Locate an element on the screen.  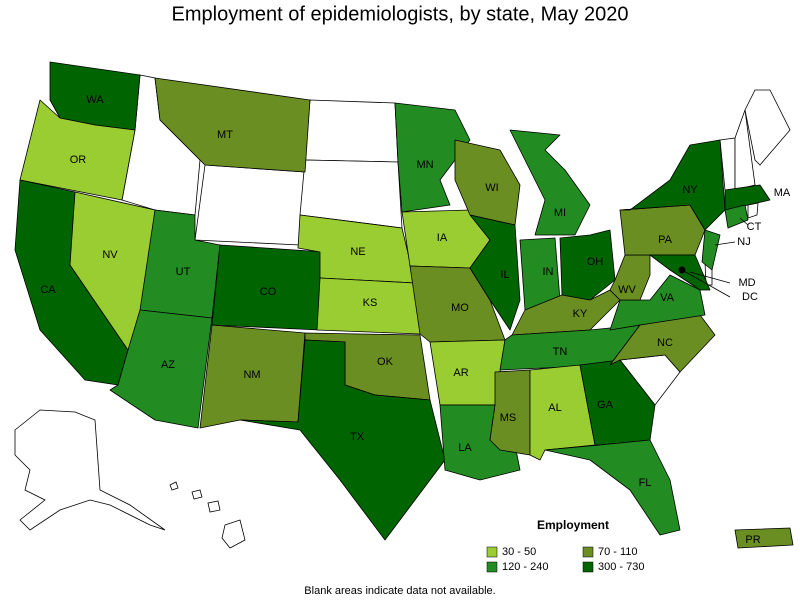
footnote: Blank areas indicate data not available. is located at coordinates (399, 591).